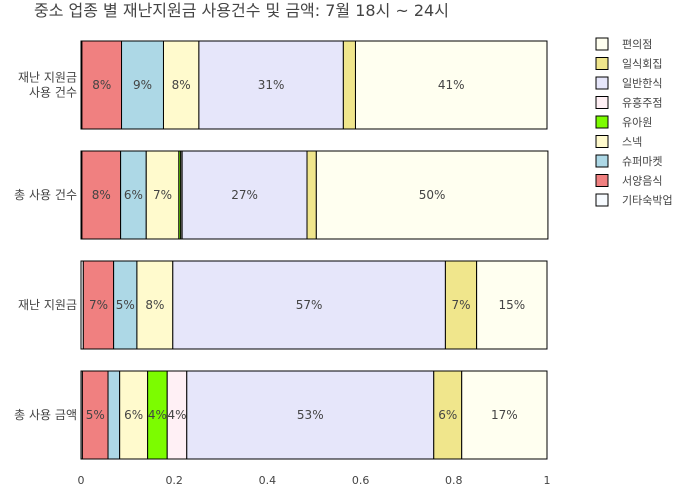 This screenshot has height=500, width=700. Describe the element at coordinates (647, 200) in the screenshot. I see `legend-label: 기타숙박업` at that location.